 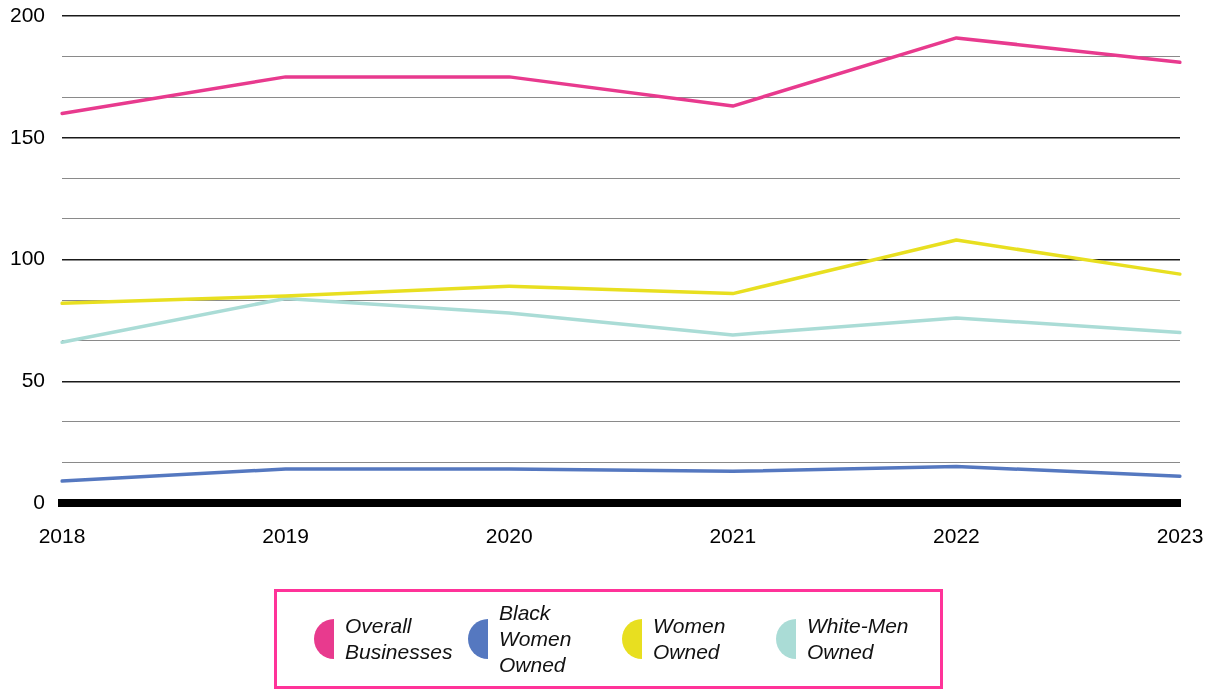 I want to click on legend-label: Overall Businesses, so click(x=399, y=639).